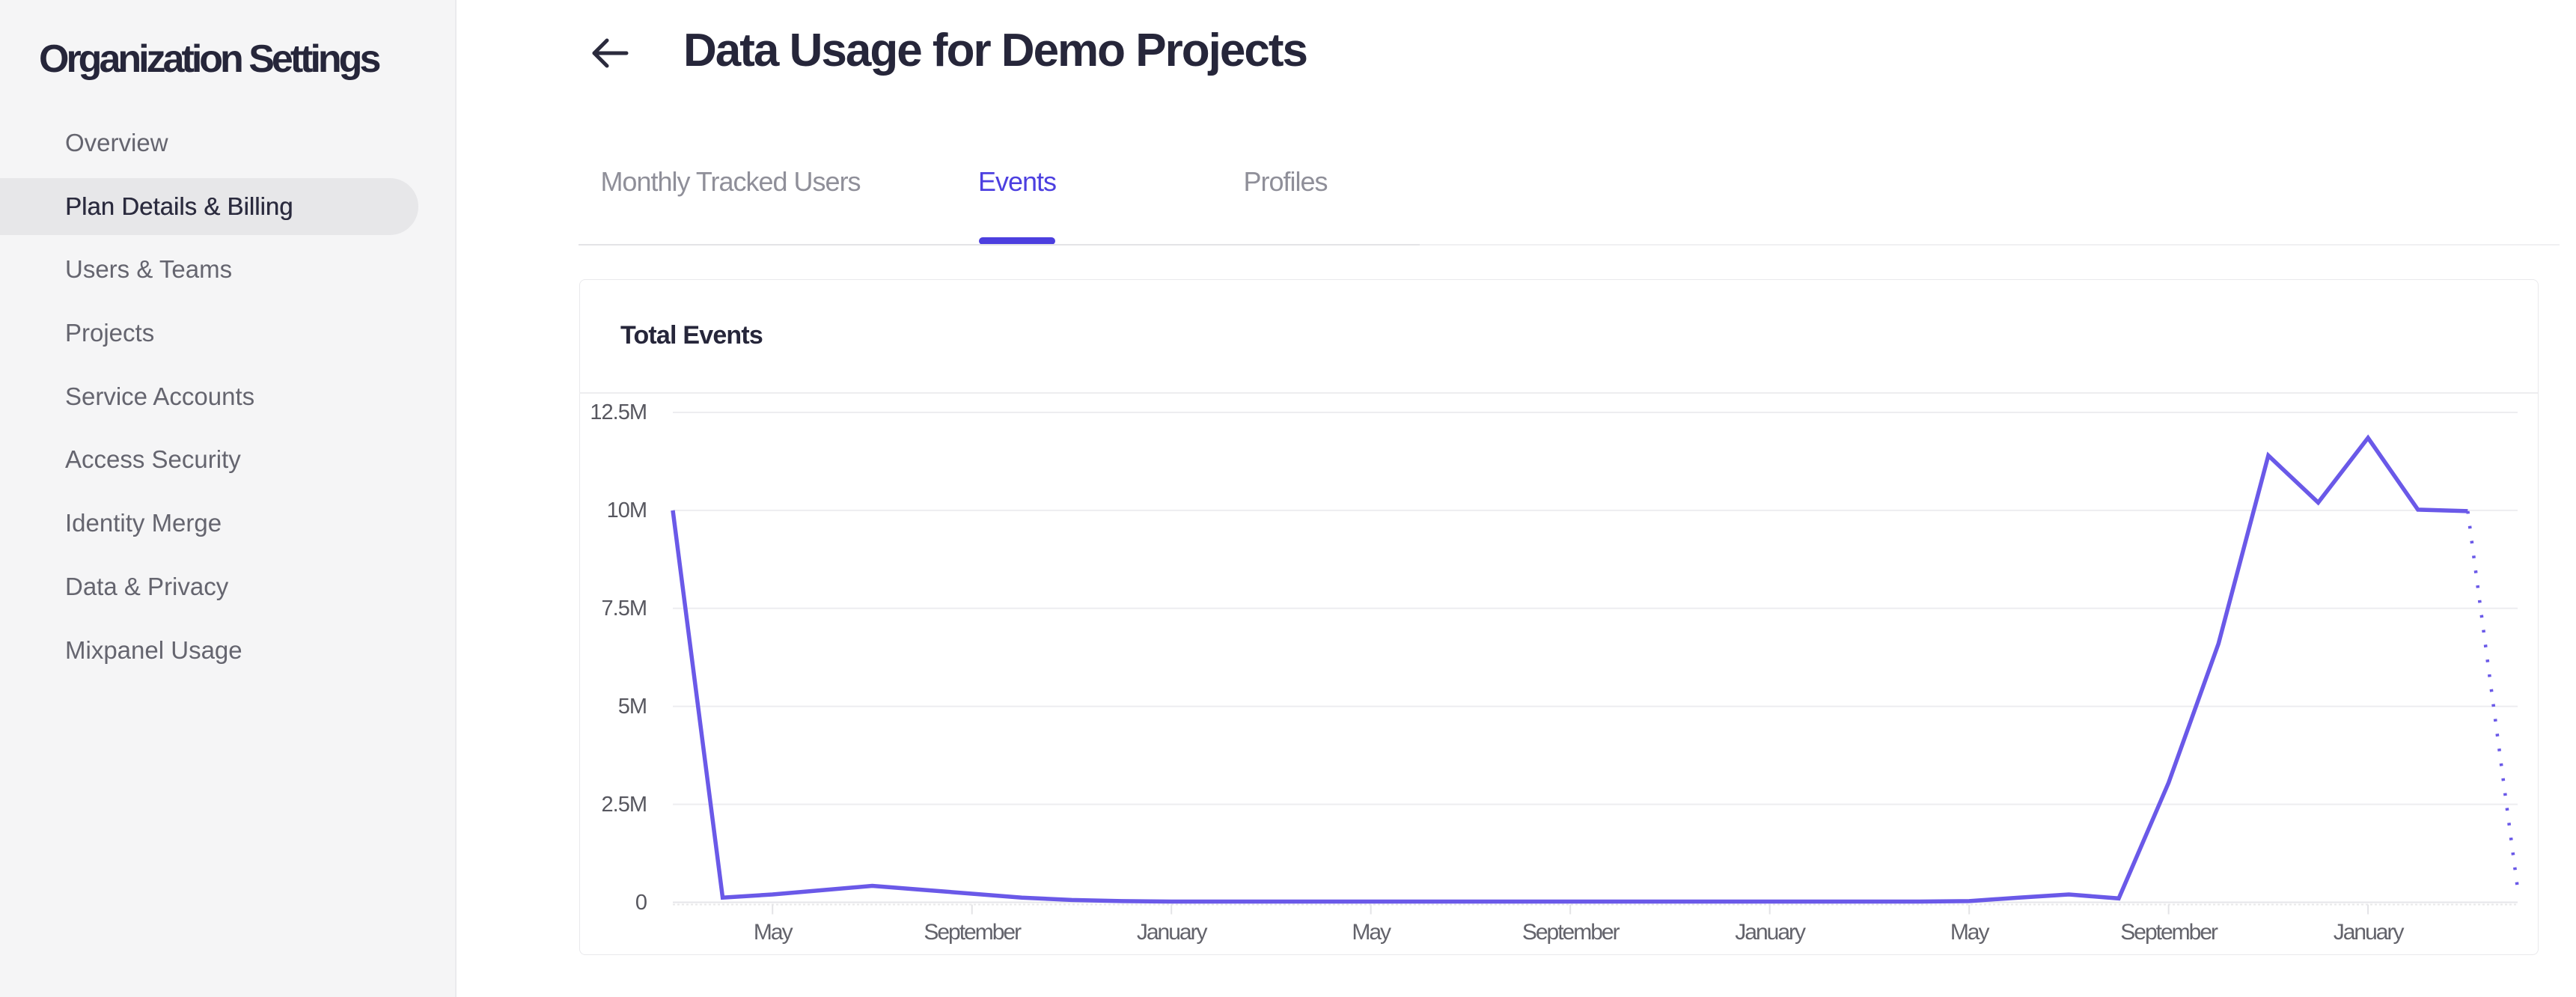 Image resolution: width=2576 pixels, height=997 pixels. What do you see at coordinates (1017, 241) in the screenshot?
I see `active-tab-indicator` at bounding box center [1017, 241].